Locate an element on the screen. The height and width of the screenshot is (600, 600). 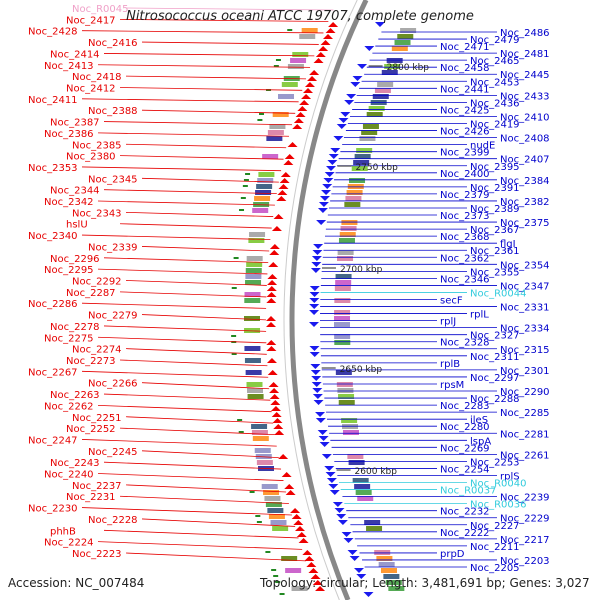
left-gene-label: Noc_2224 is located at coordinates (69, 543).